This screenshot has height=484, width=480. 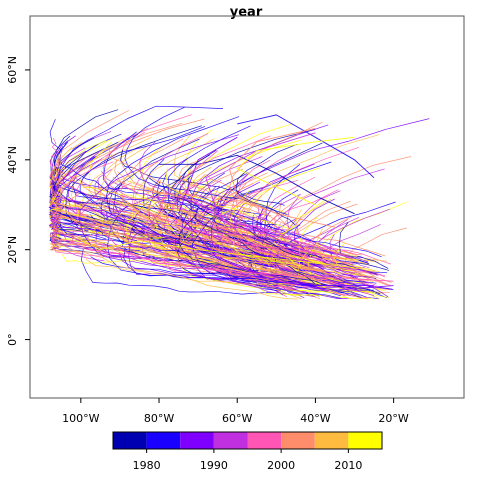 I want to click on x-tick-label: 20°W, so click(x=393, y=418).